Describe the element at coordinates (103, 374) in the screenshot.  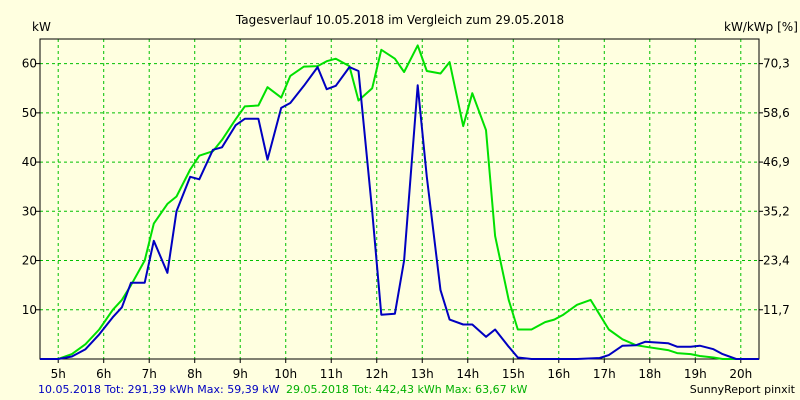
I see `x-tick-label: 6h` at that location.